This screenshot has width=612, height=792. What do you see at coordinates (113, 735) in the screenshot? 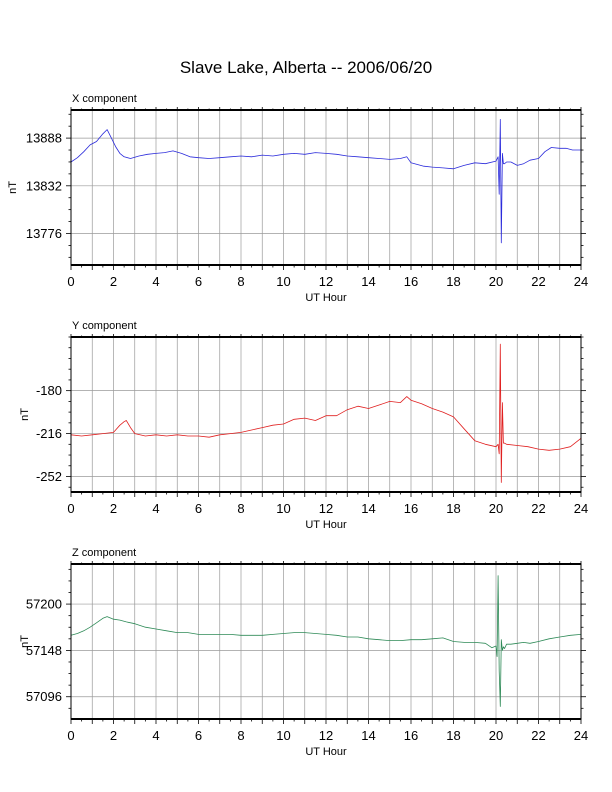
I see `chart-3-xtick-label: 2` at bounding box center [113, 735].